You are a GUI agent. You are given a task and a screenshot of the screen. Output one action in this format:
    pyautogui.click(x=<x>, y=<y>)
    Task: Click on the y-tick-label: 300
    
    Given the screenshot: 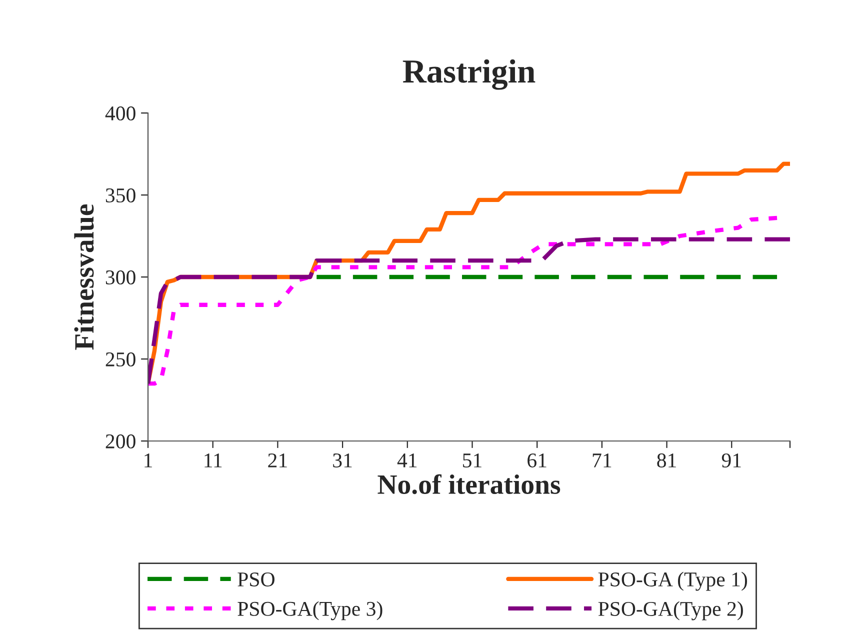 What is the action you would take?
    pyautogui.click(x=121, y=277)
    